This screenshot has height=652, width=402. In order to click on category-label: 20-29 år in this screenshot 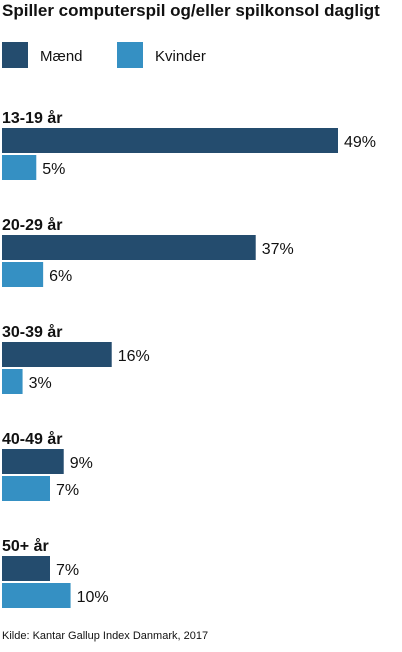, I will do `click(32, 225)`.